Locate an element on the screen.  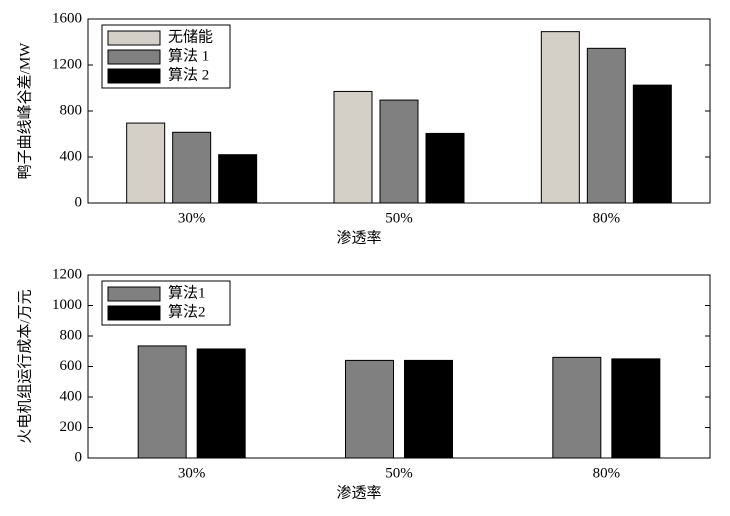
legend-label: 算法 2 is located at coordinates (188, 74).